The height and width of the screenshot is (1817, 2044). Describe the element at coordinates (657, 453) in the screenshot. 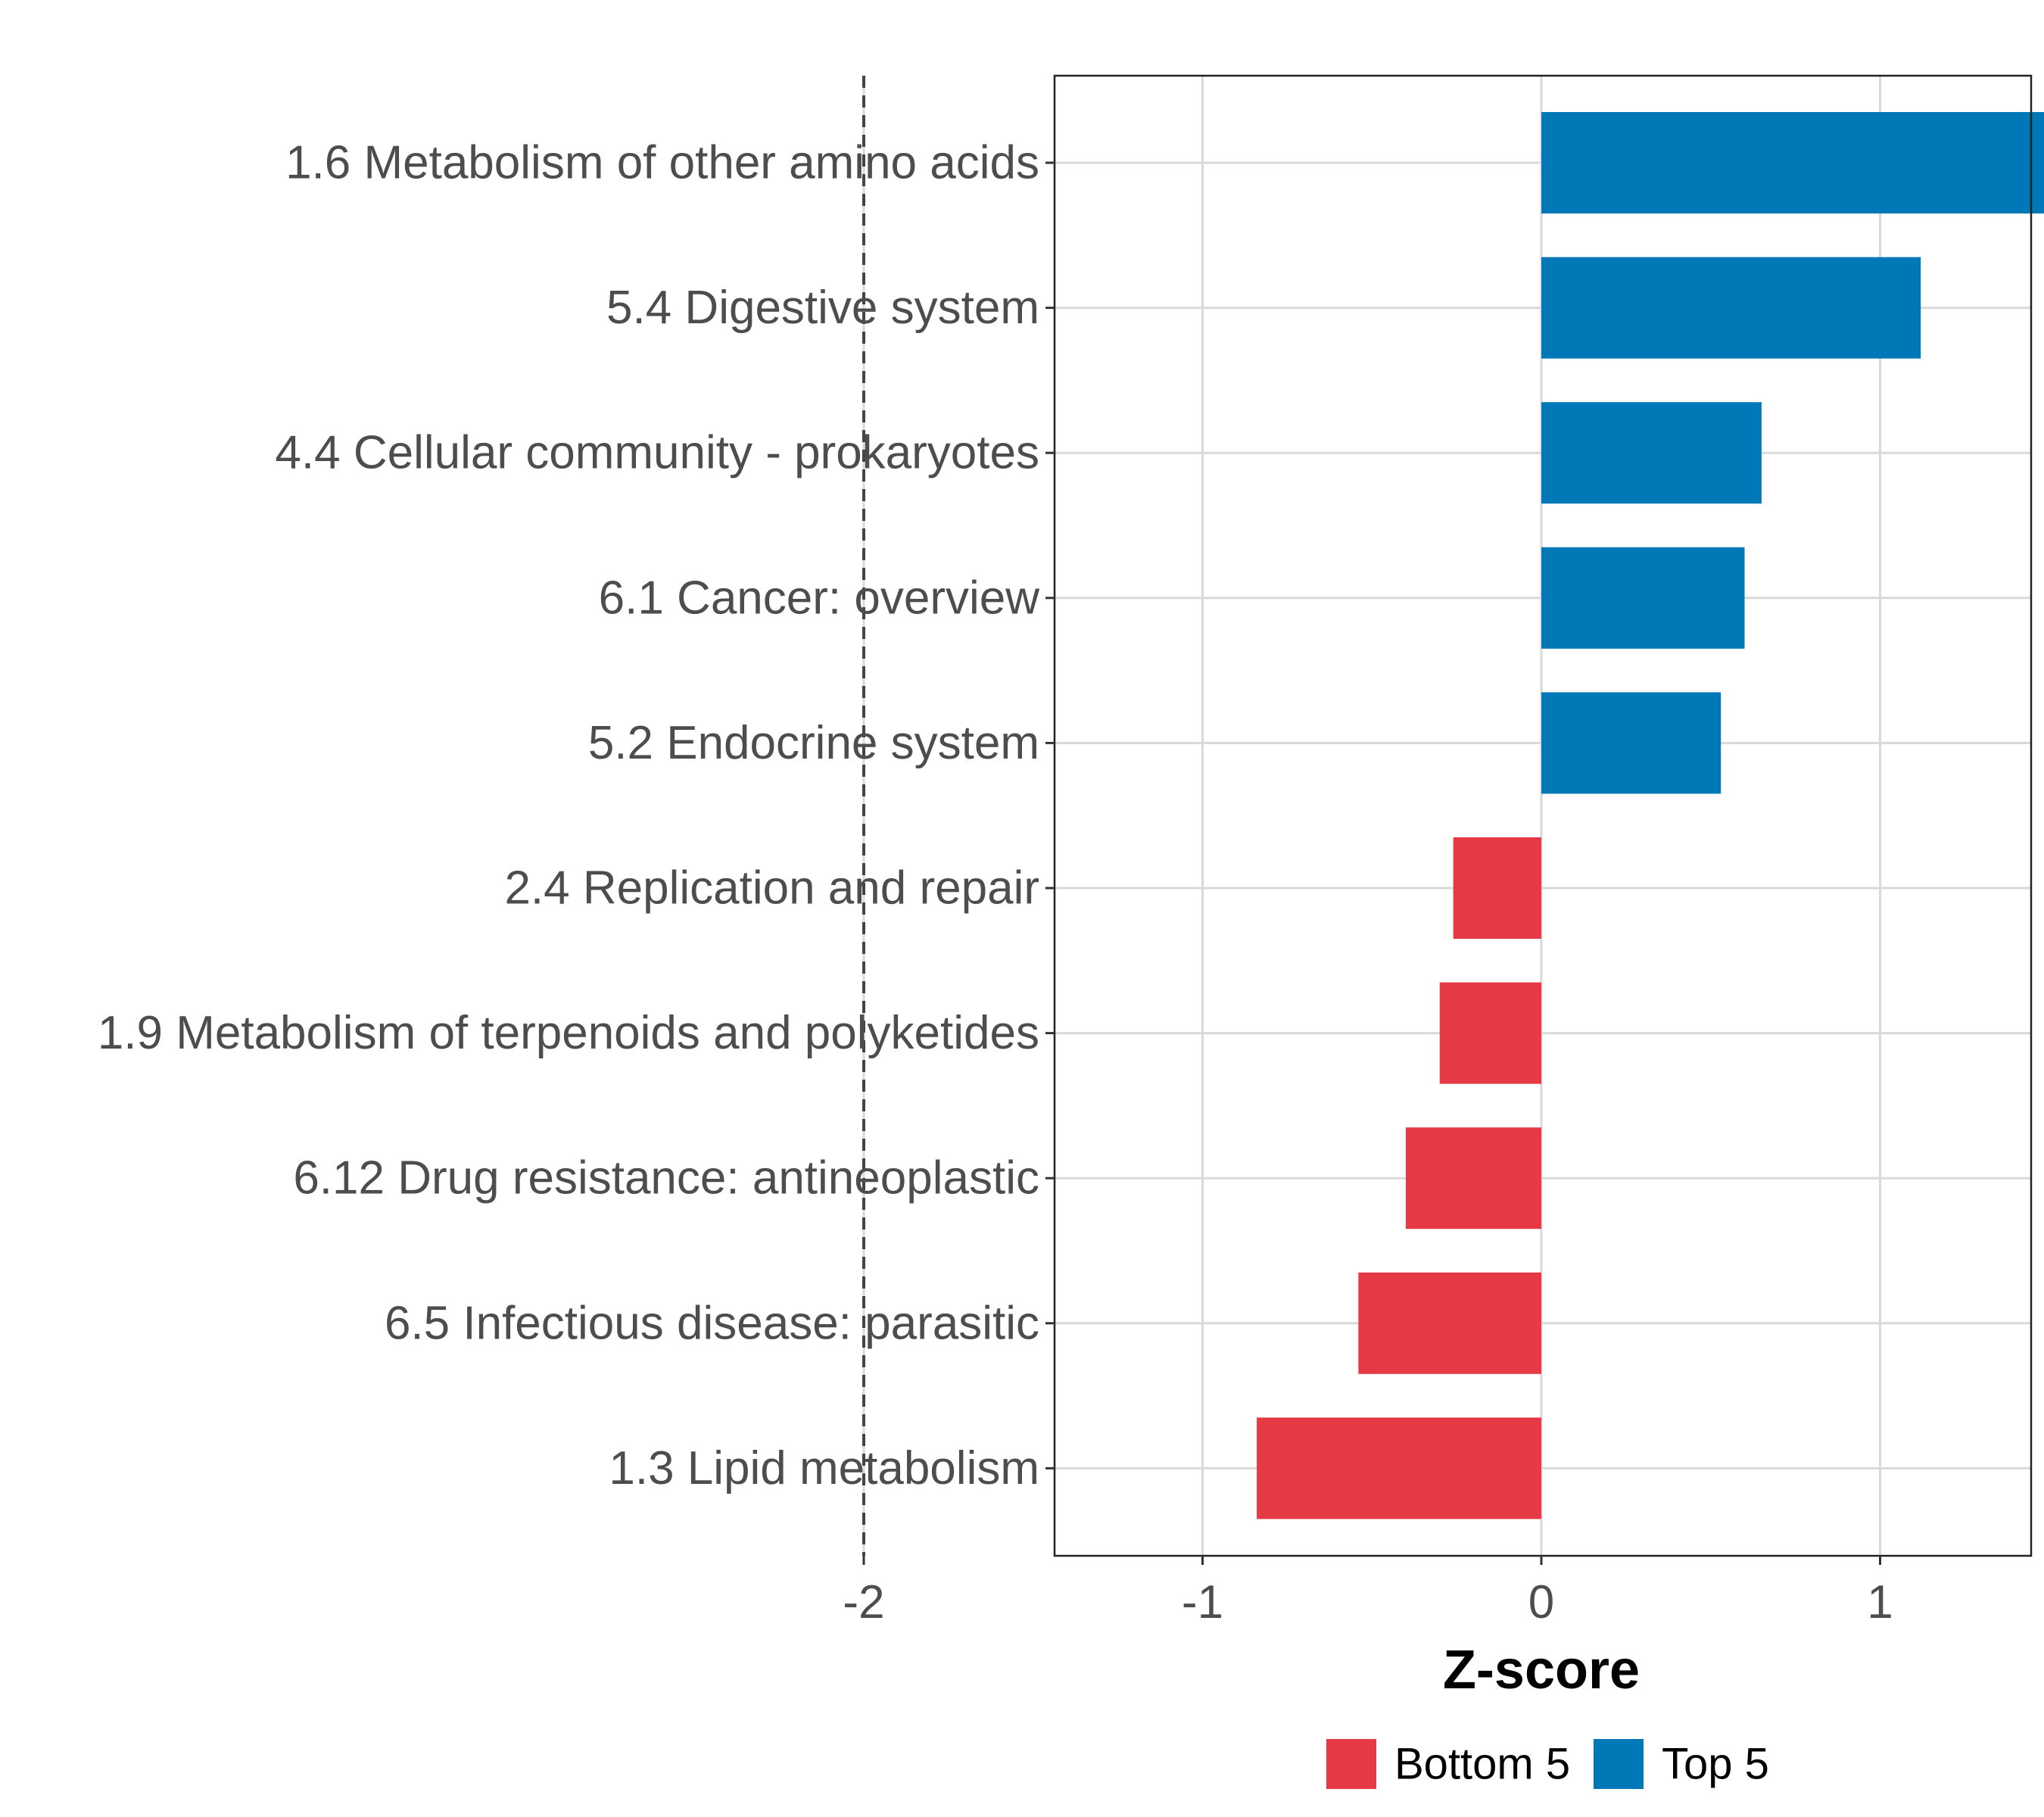

I see `y-tick-label: 4.4 Cellular community - prokaryotes` at that location.